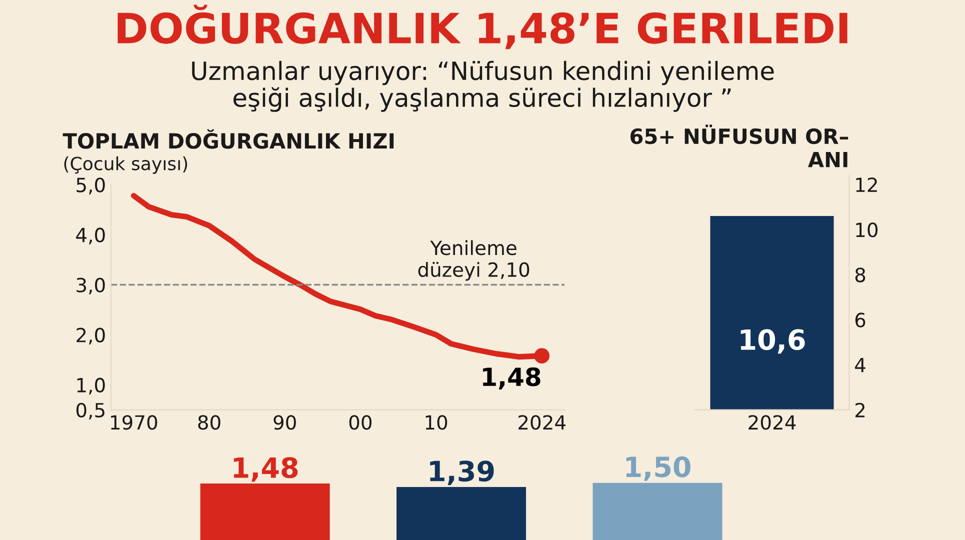 The image size is (965, 540). Describe the element at coordinates (859, 410) in the screenshot. I see `y-tick-label: 2` at that location.